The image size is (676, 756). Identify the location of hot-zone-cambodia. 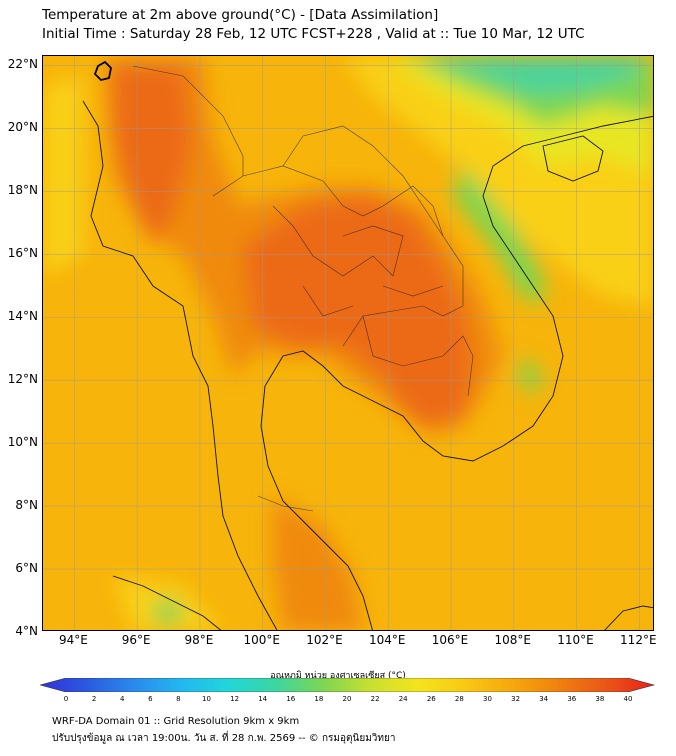
(423, 381).